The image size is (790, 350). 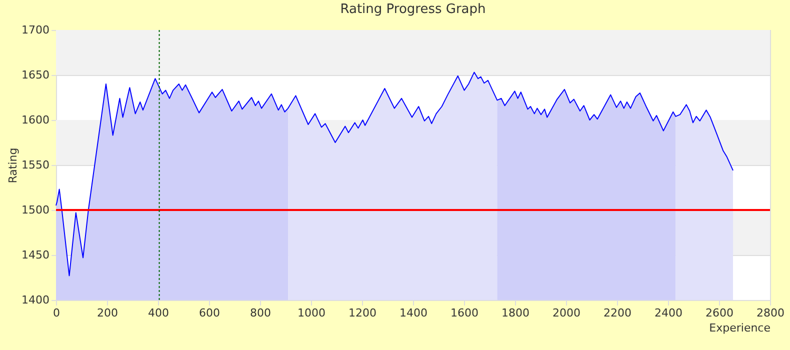 I want to click on x-tick-label: 1600, so click(x=464, y=313).